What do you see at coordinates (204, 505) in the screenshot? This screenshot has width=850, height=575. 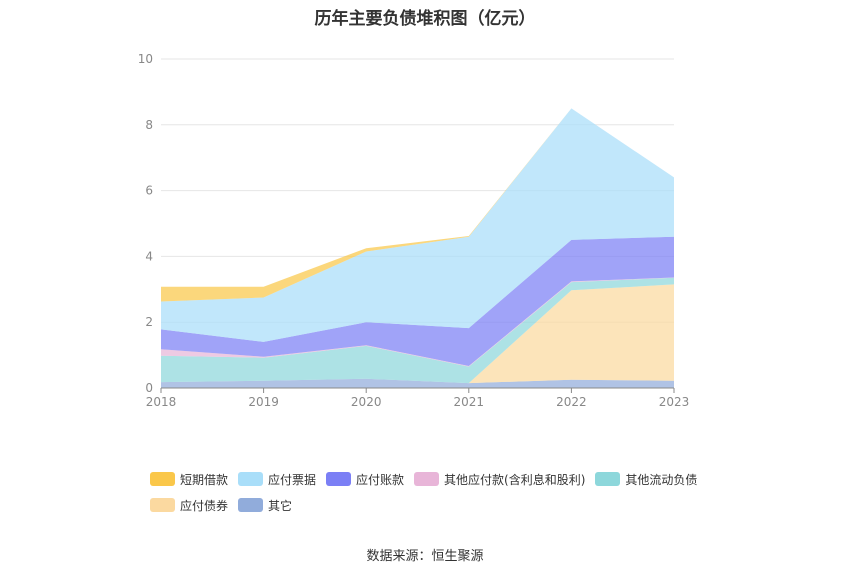 I see `legend-label: 应付债券` at bounding box center [204, 505].